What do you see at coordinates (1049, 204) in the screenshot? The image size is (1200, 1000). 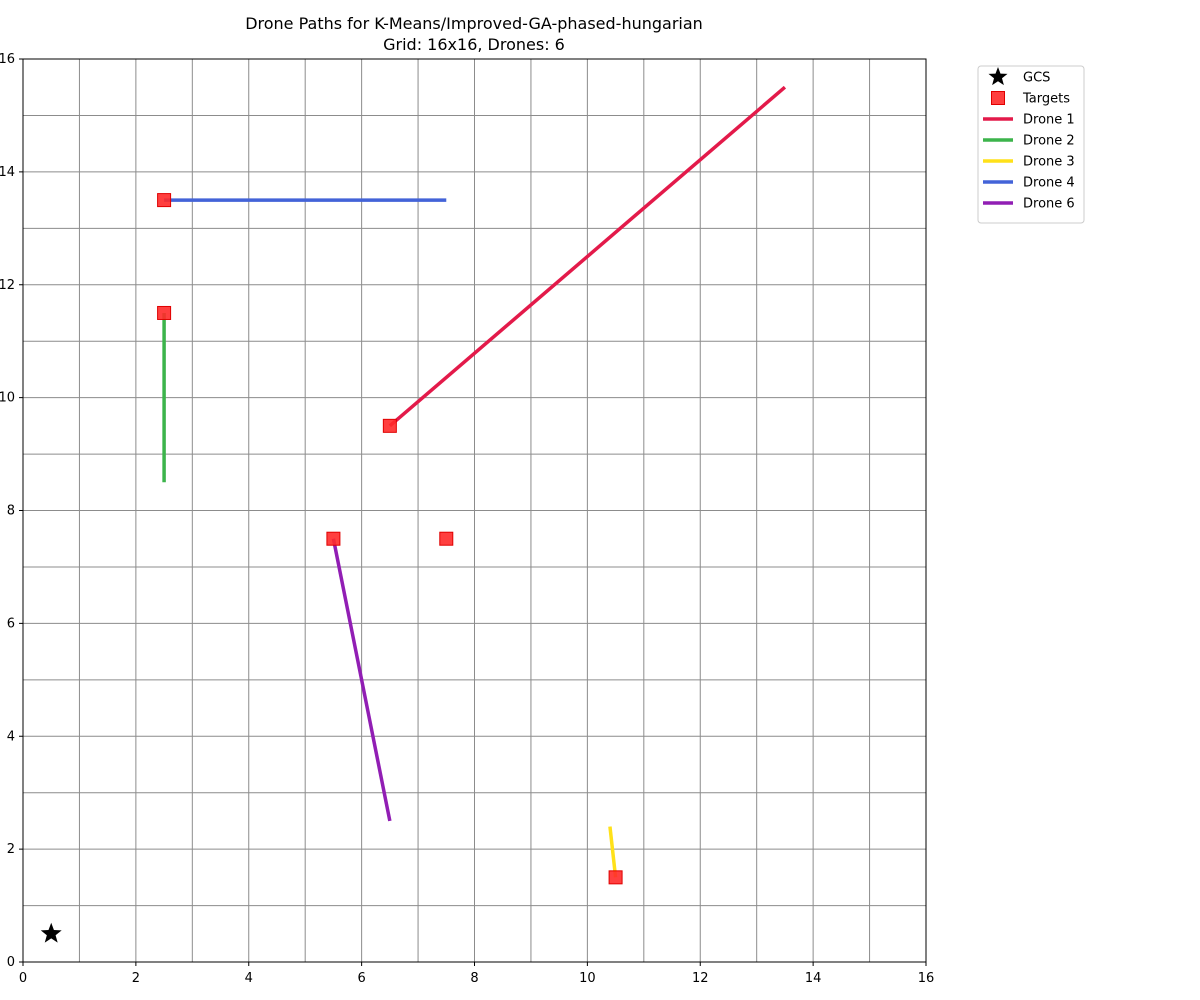 I see `legend-drone-label: Drone 6` at bounding box center [1049, 204].